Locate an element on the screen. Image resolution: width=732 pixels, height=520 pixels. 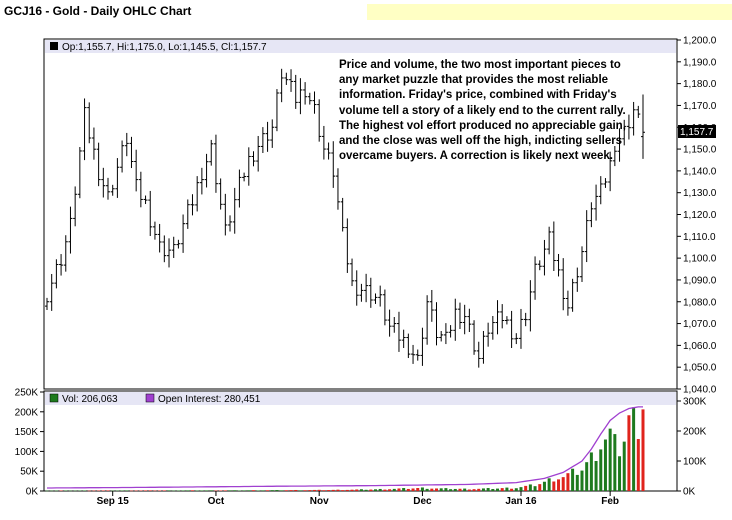
price-tick-label: 1,180.0 is located at coordinates (700, 84).